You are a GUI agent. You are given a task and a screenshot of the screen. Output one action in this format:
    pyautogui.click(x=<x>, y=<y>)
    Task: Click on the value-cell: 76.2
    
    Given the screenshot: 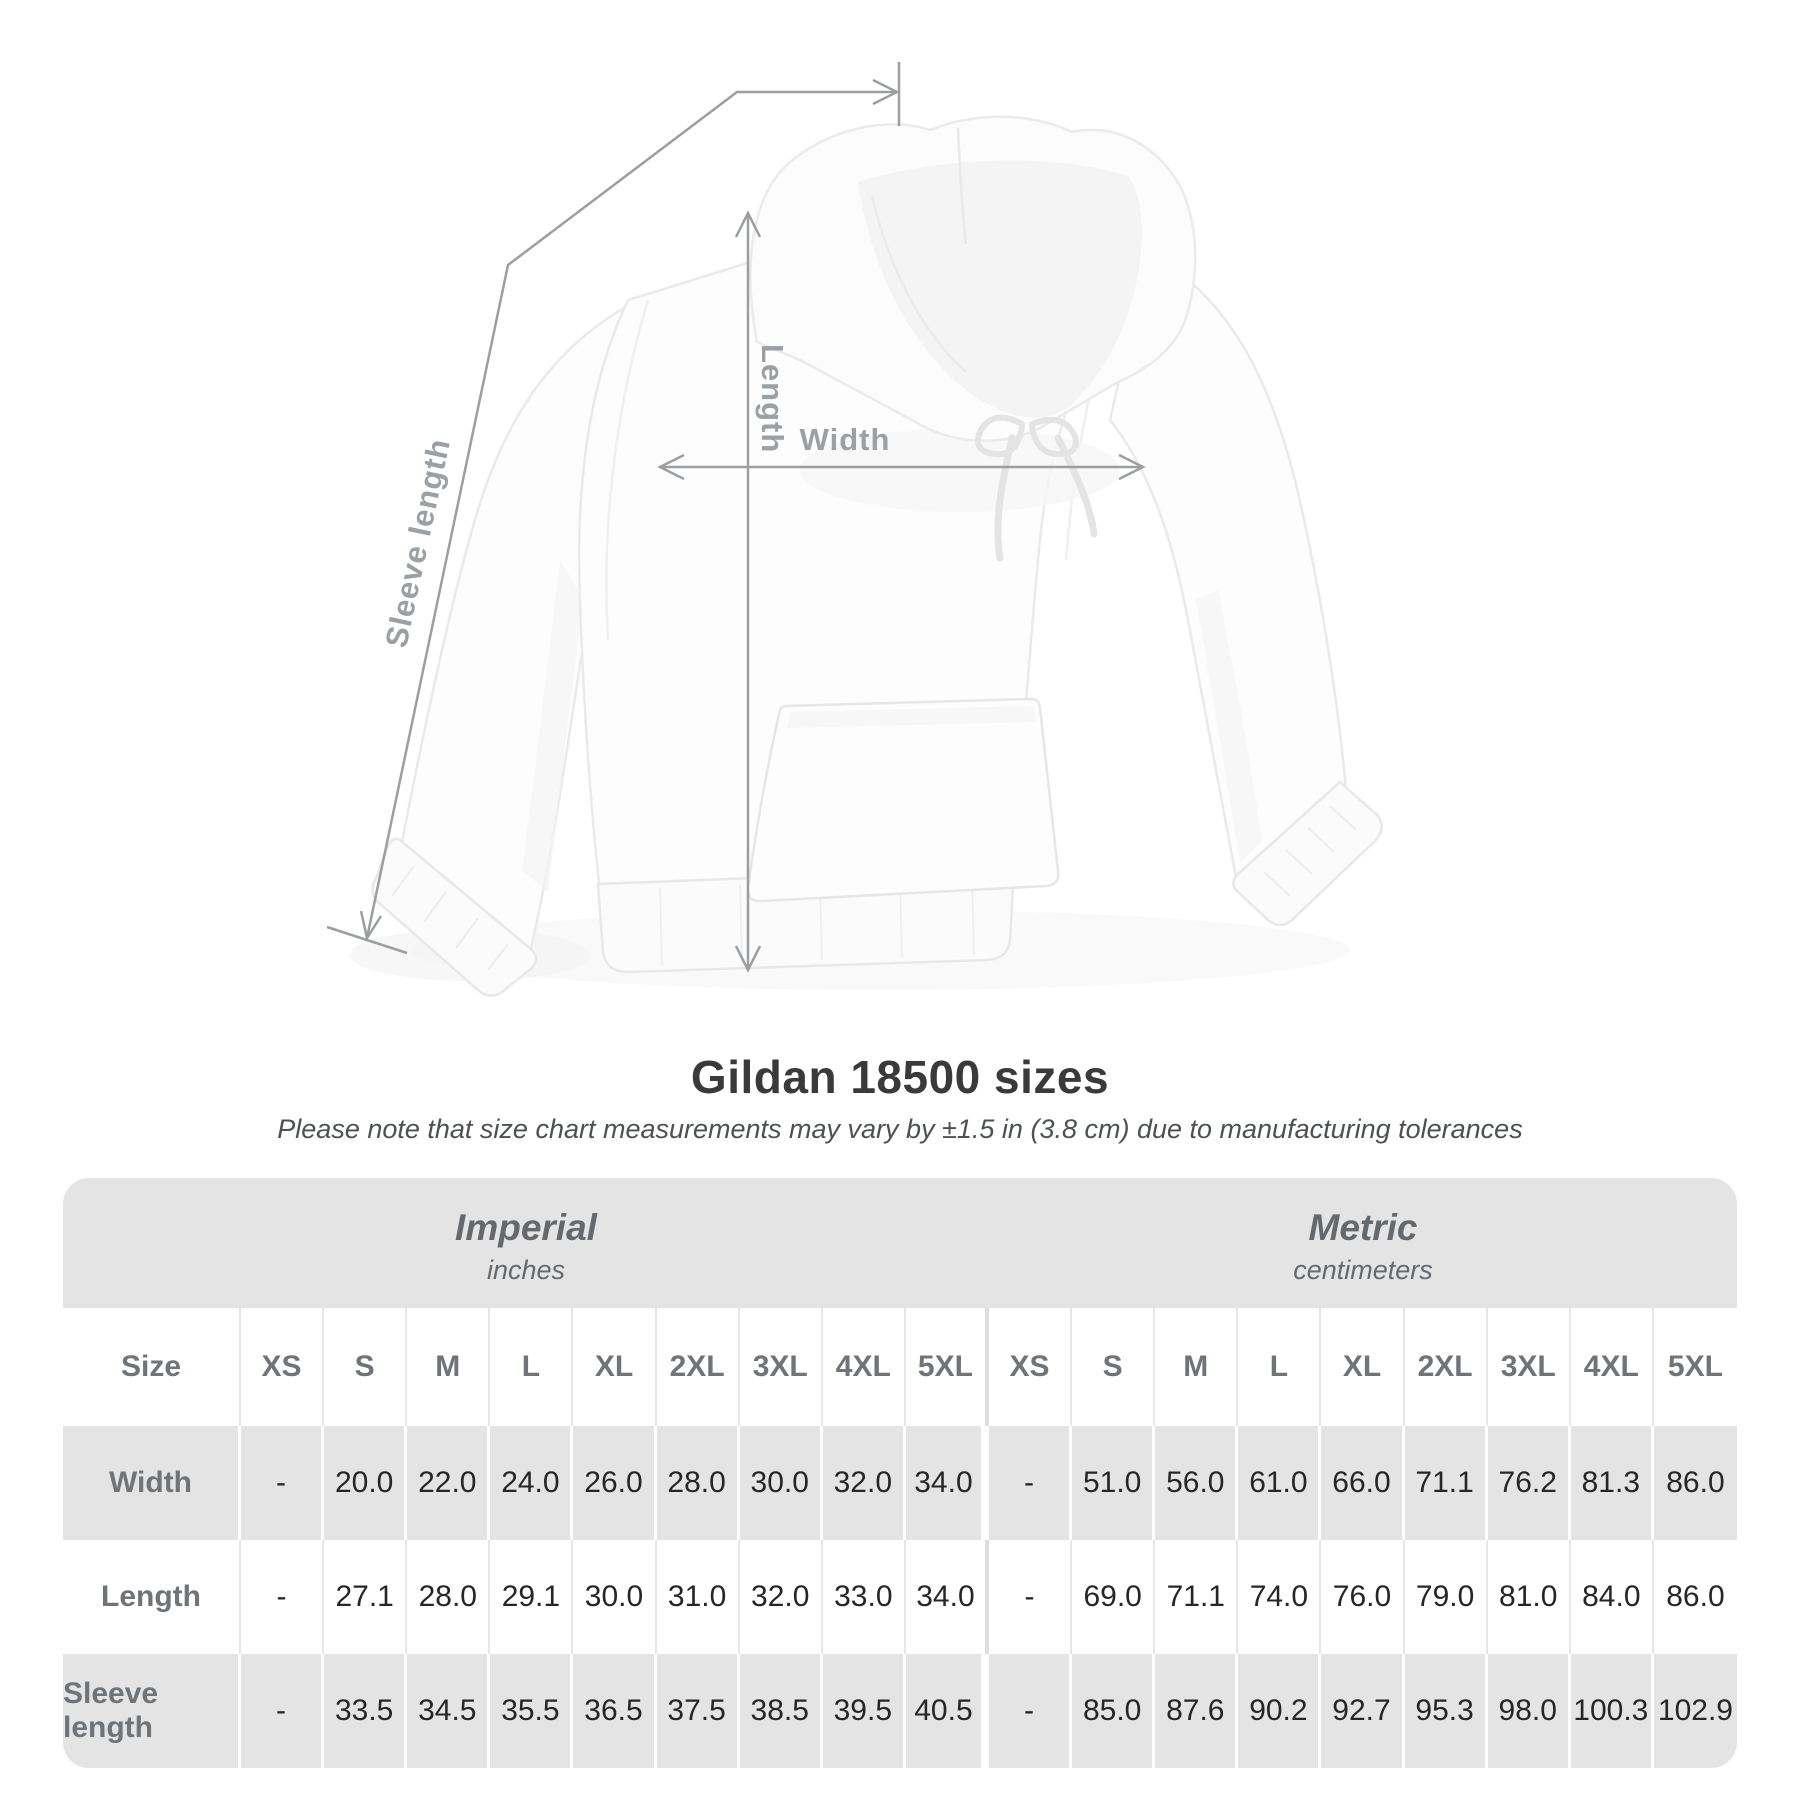 What is the action you would take?
    pyautogui.click(x=1529, y=1483)
    